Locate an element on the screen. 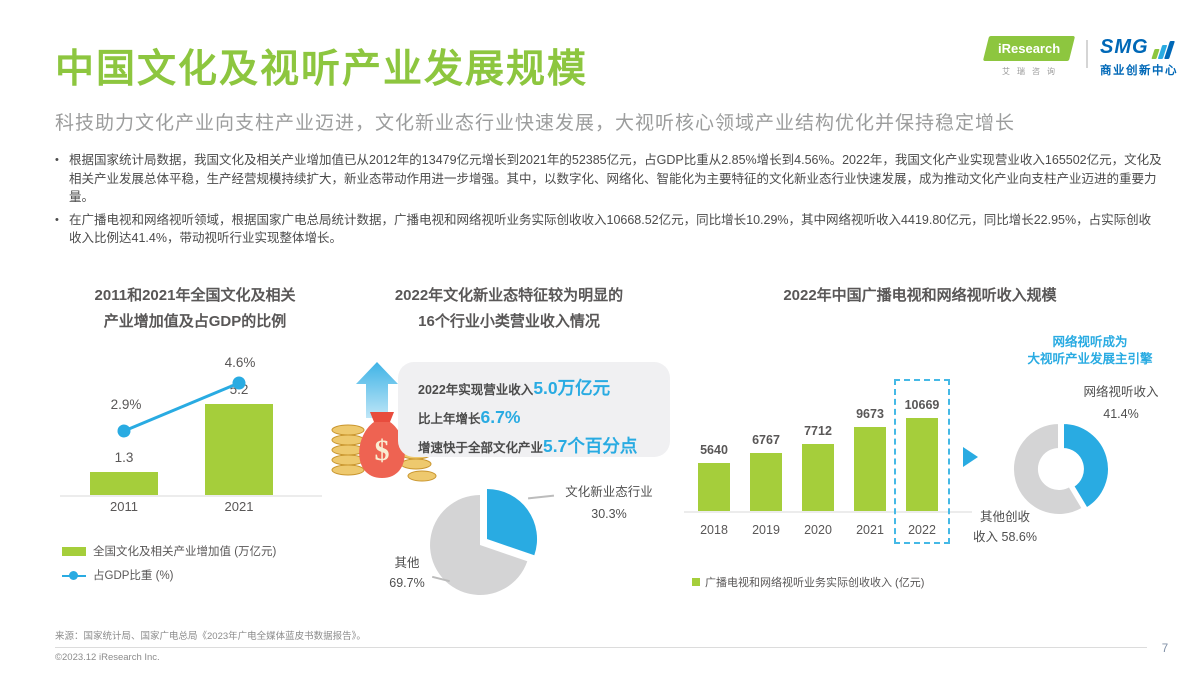  line-point-label: 4.6% is located at coordinates (240, 362).